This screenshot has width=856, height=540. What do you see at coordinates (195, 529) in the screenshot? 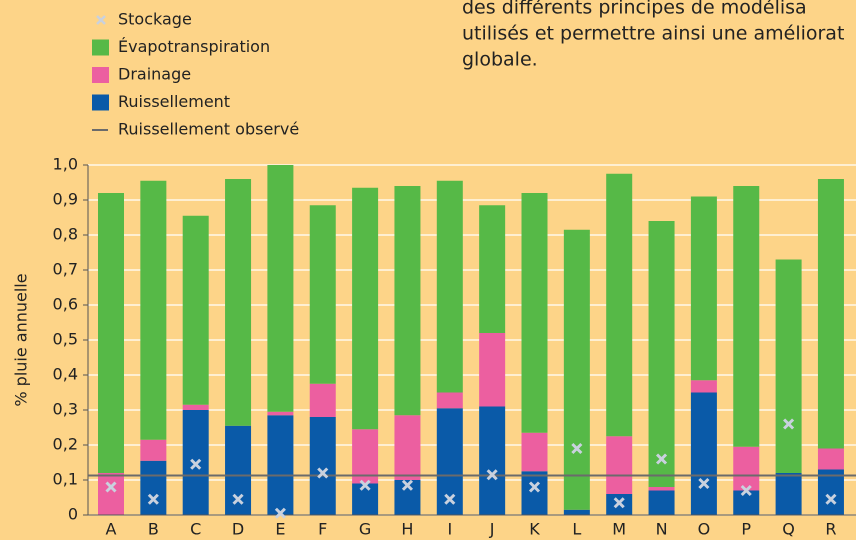
I see `x-tick-label: C` at bounding box center [195, 529].